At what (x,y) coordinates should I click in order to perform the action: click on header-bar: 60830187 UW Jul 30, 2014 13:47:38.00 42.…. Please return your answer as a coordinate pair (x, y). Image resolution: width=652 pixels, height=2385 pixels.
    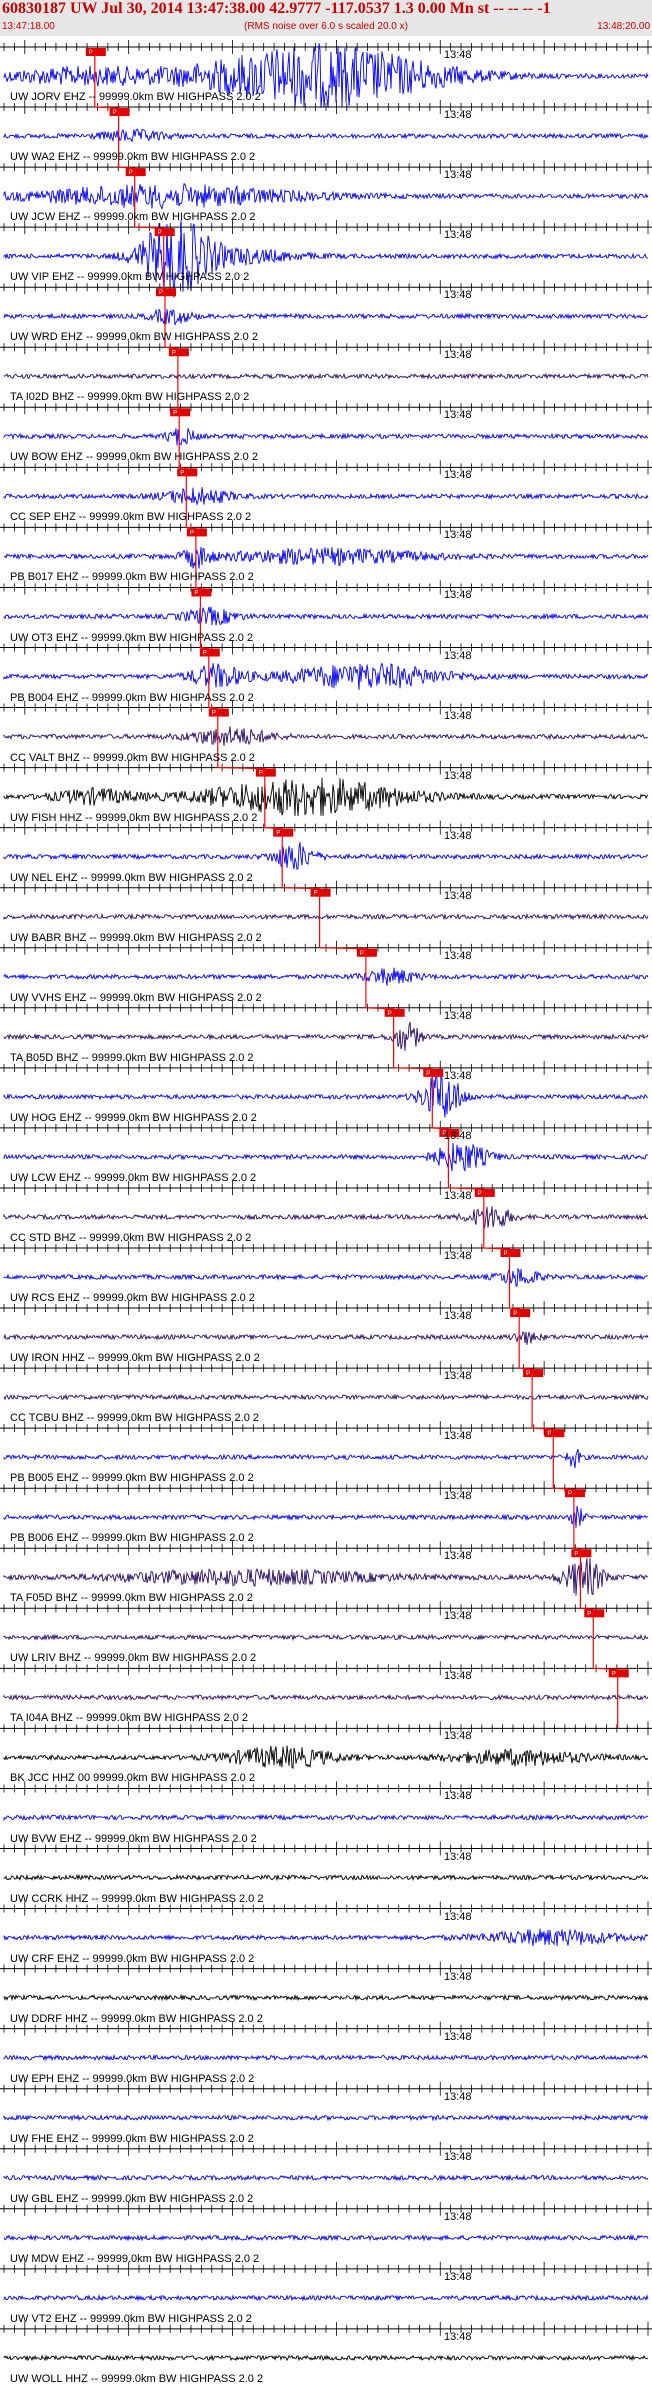
    Looking at the image, I should click on (326, 18).